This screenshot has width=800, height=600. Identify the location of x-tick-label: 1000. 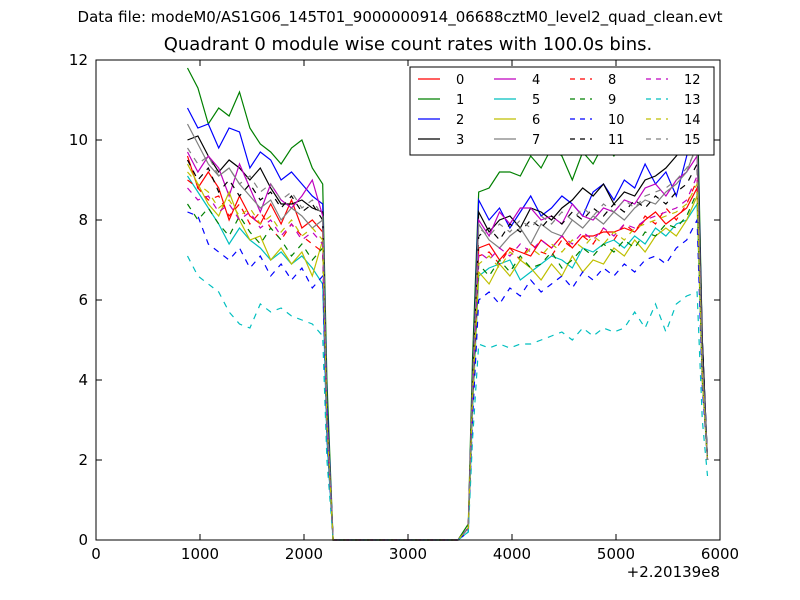
(200, 554).